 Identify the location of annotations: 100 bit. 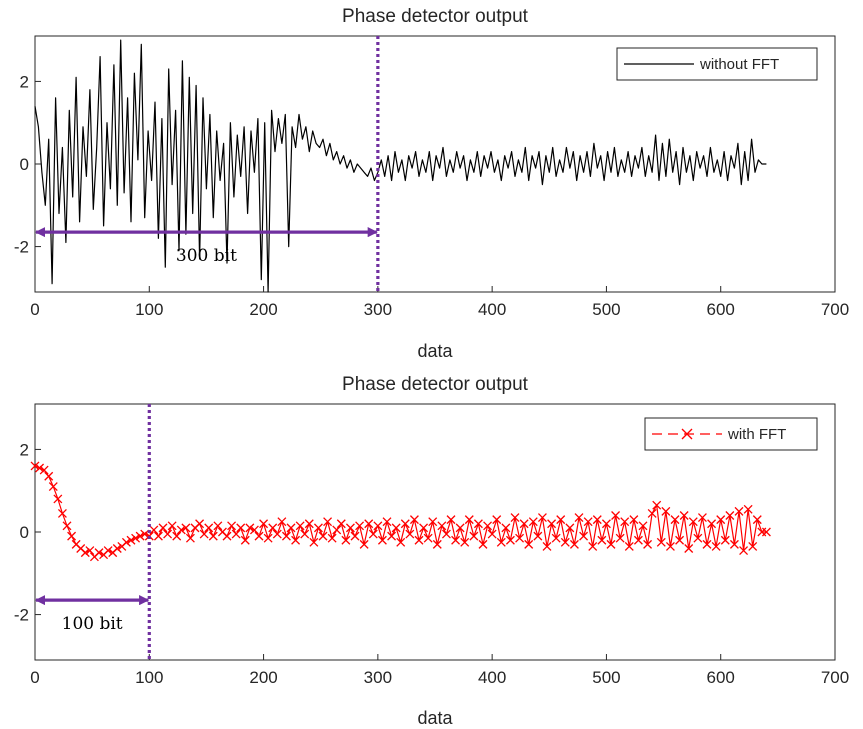
(92, 532).